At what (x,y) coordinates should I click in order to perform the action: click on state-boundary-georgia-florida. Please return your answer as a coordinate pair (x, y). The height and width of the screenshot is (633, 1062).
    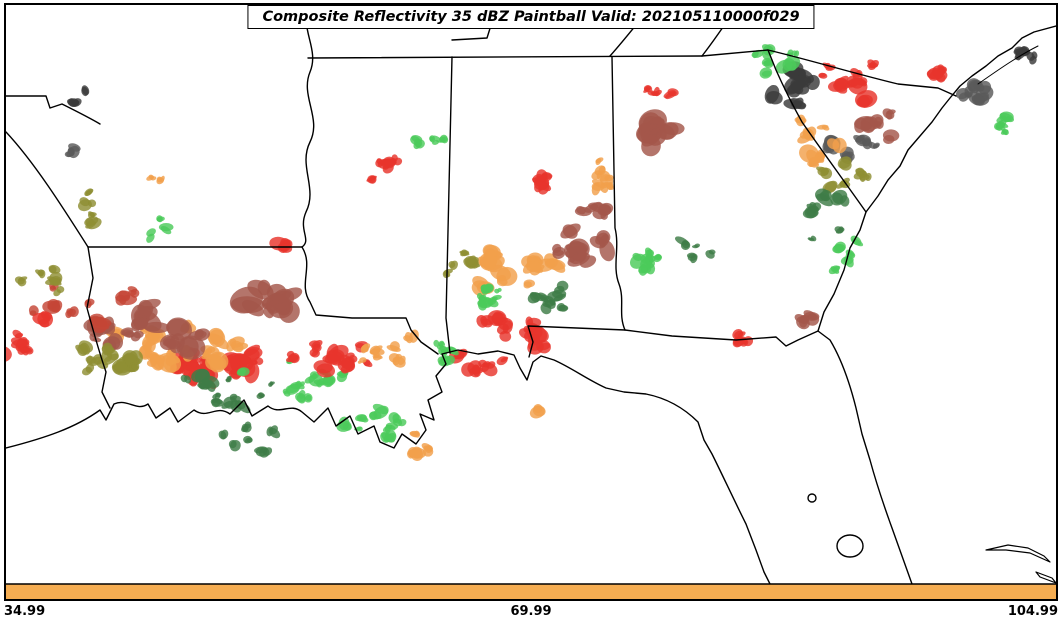
    Looking at the image, I should click on (721, 338).